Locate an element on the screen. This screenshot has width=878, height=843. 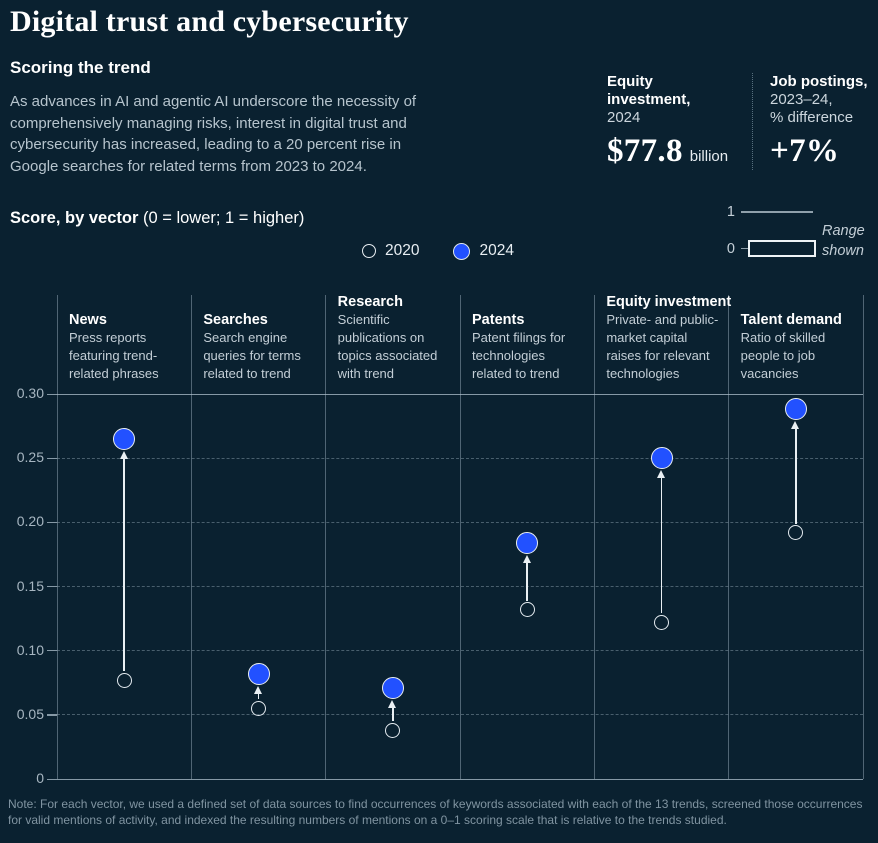
data-point-2020-research is located at coordinates (393, 730).